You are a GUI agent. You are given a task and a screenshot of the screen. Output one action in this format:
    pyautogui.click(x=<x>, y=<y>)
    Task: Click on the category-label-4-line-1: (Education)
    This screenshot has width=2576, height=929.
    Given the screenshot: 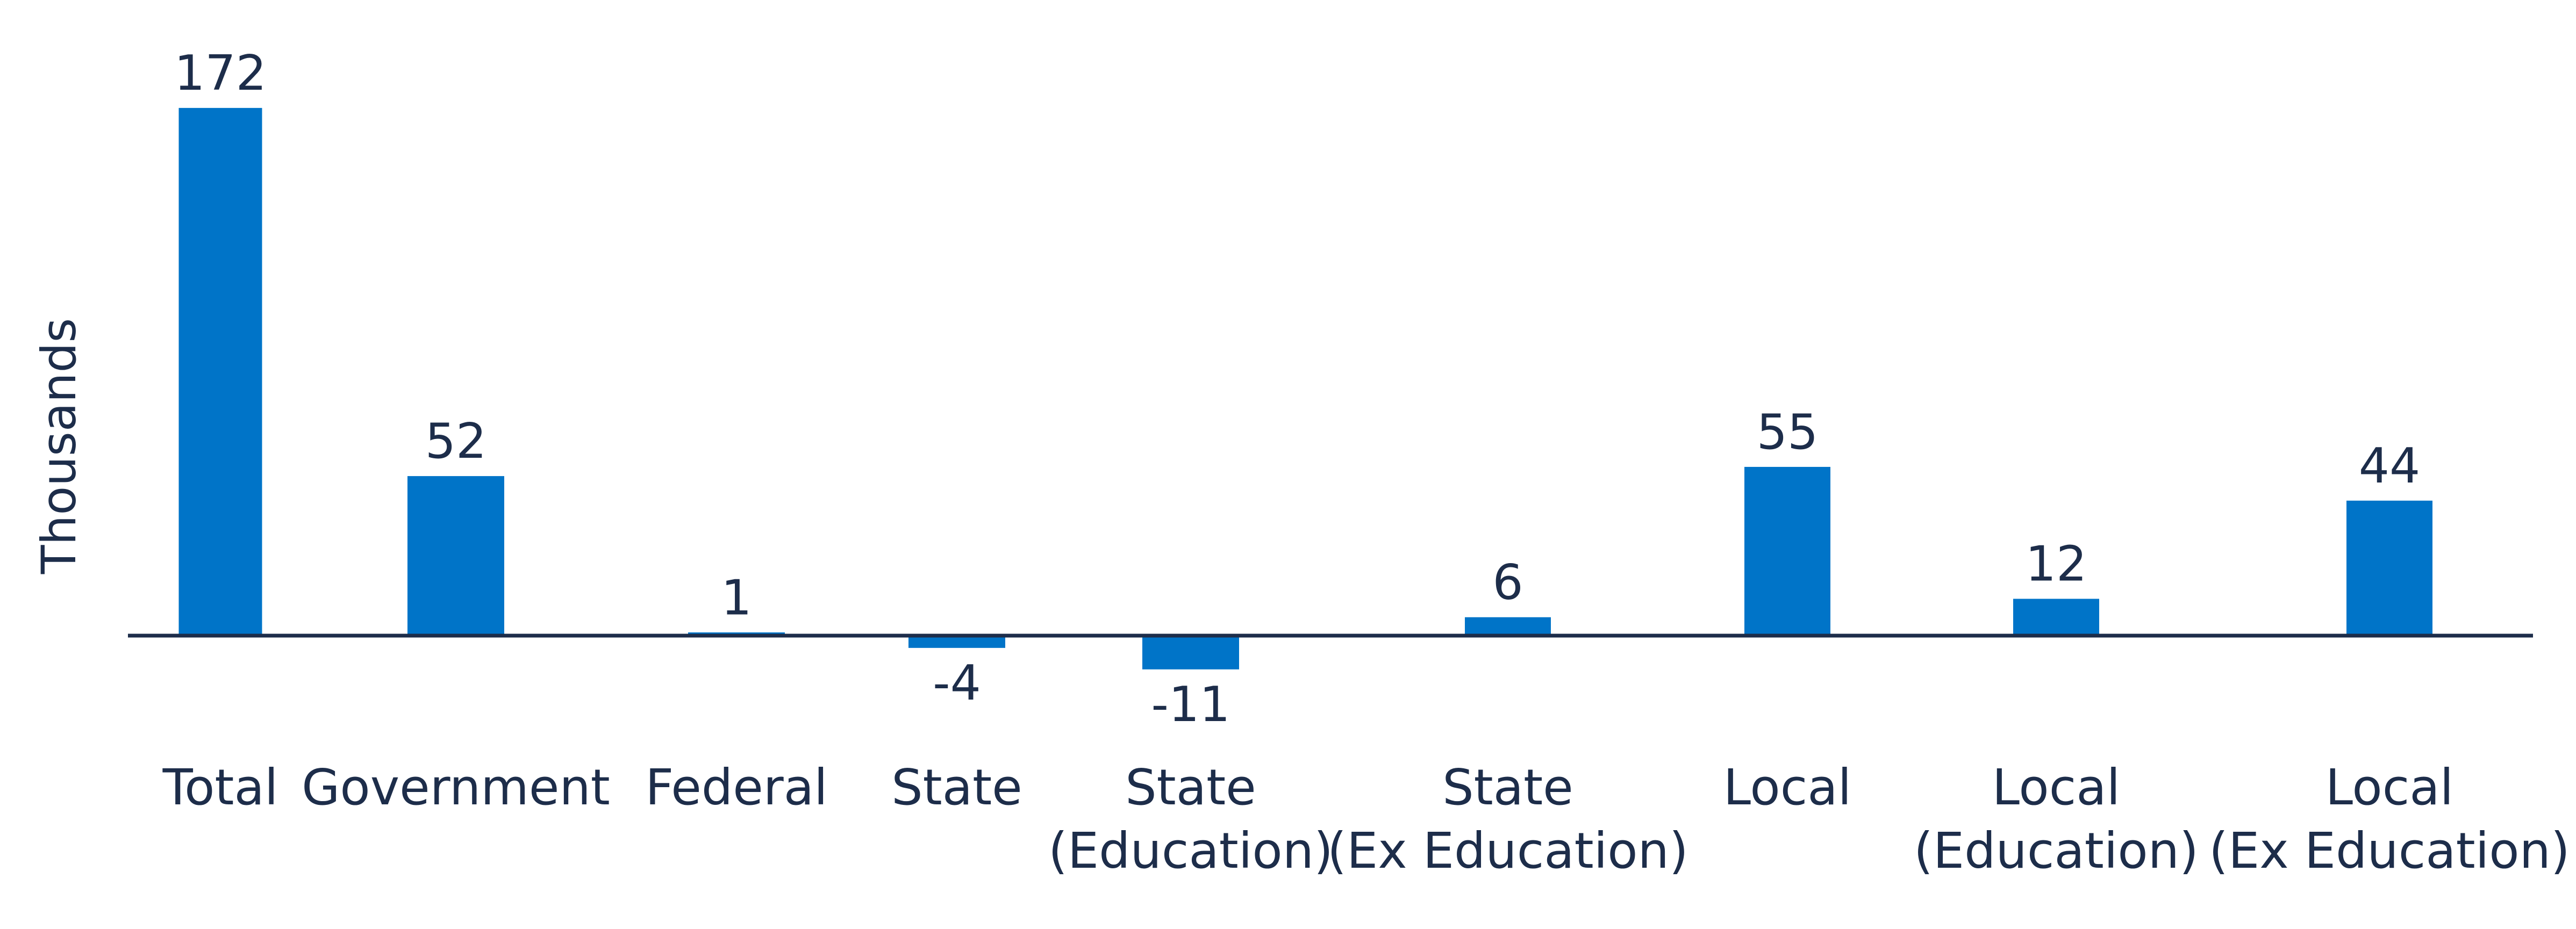 What is the action you would take?
    pyautogui.click(x=1190, y=851)
    